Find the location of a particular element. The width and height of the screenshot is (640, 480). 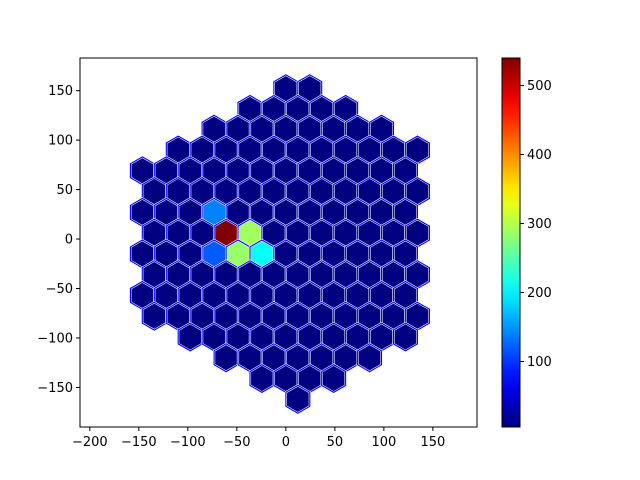

y-tick-label: −100 is located at coordinates (55, 338).